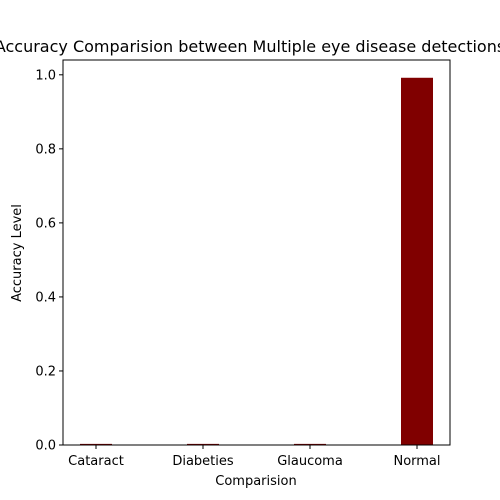  I want to click on y-axis: 0.0 0.2 0.4 0.6 0.8 1.0, so click(49, 261).